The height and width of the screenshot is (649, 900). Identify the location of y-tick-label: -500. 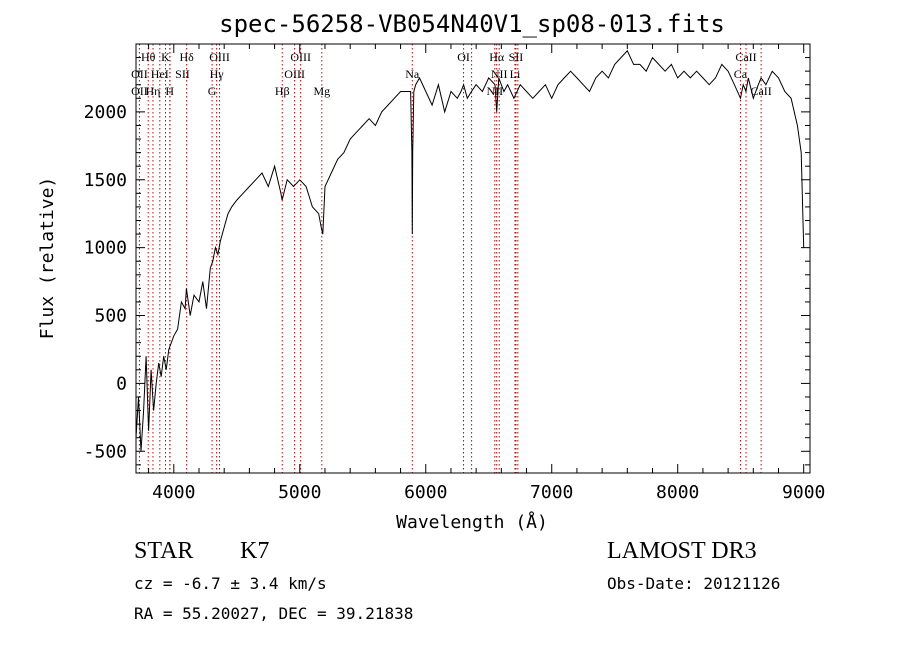
(105, 451).